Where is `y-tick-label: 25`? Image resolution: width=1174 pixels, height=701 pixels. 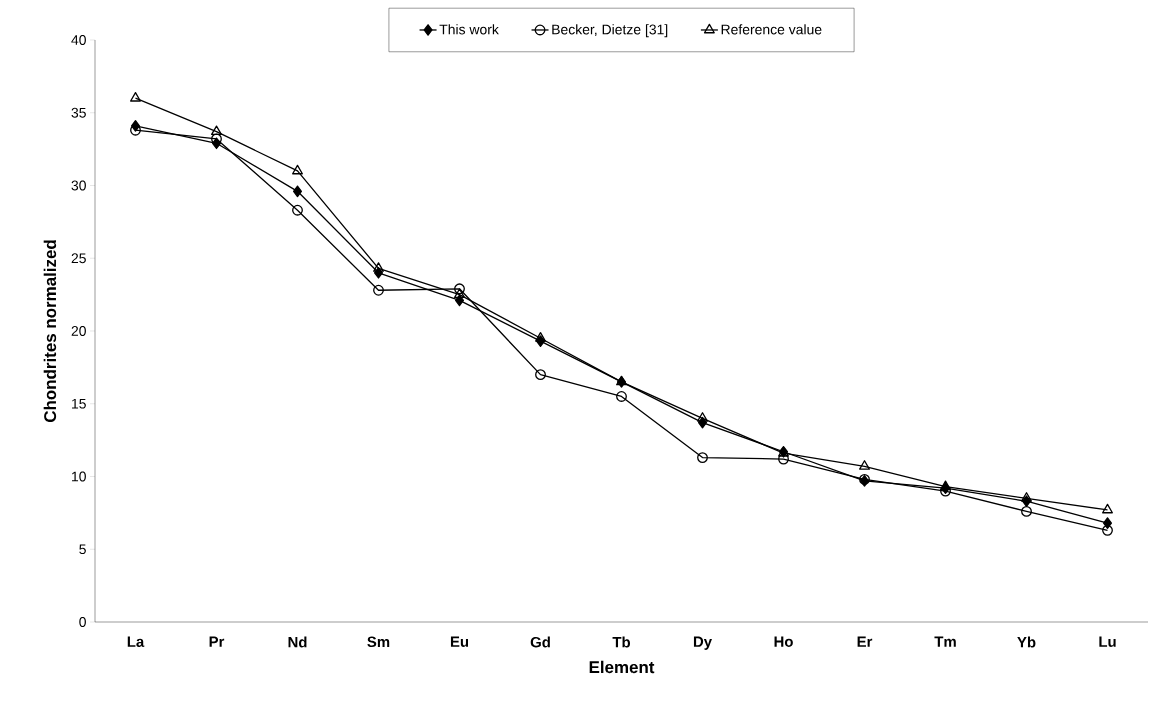
y-tick-label: 25 is located at coordinates (78, 258).